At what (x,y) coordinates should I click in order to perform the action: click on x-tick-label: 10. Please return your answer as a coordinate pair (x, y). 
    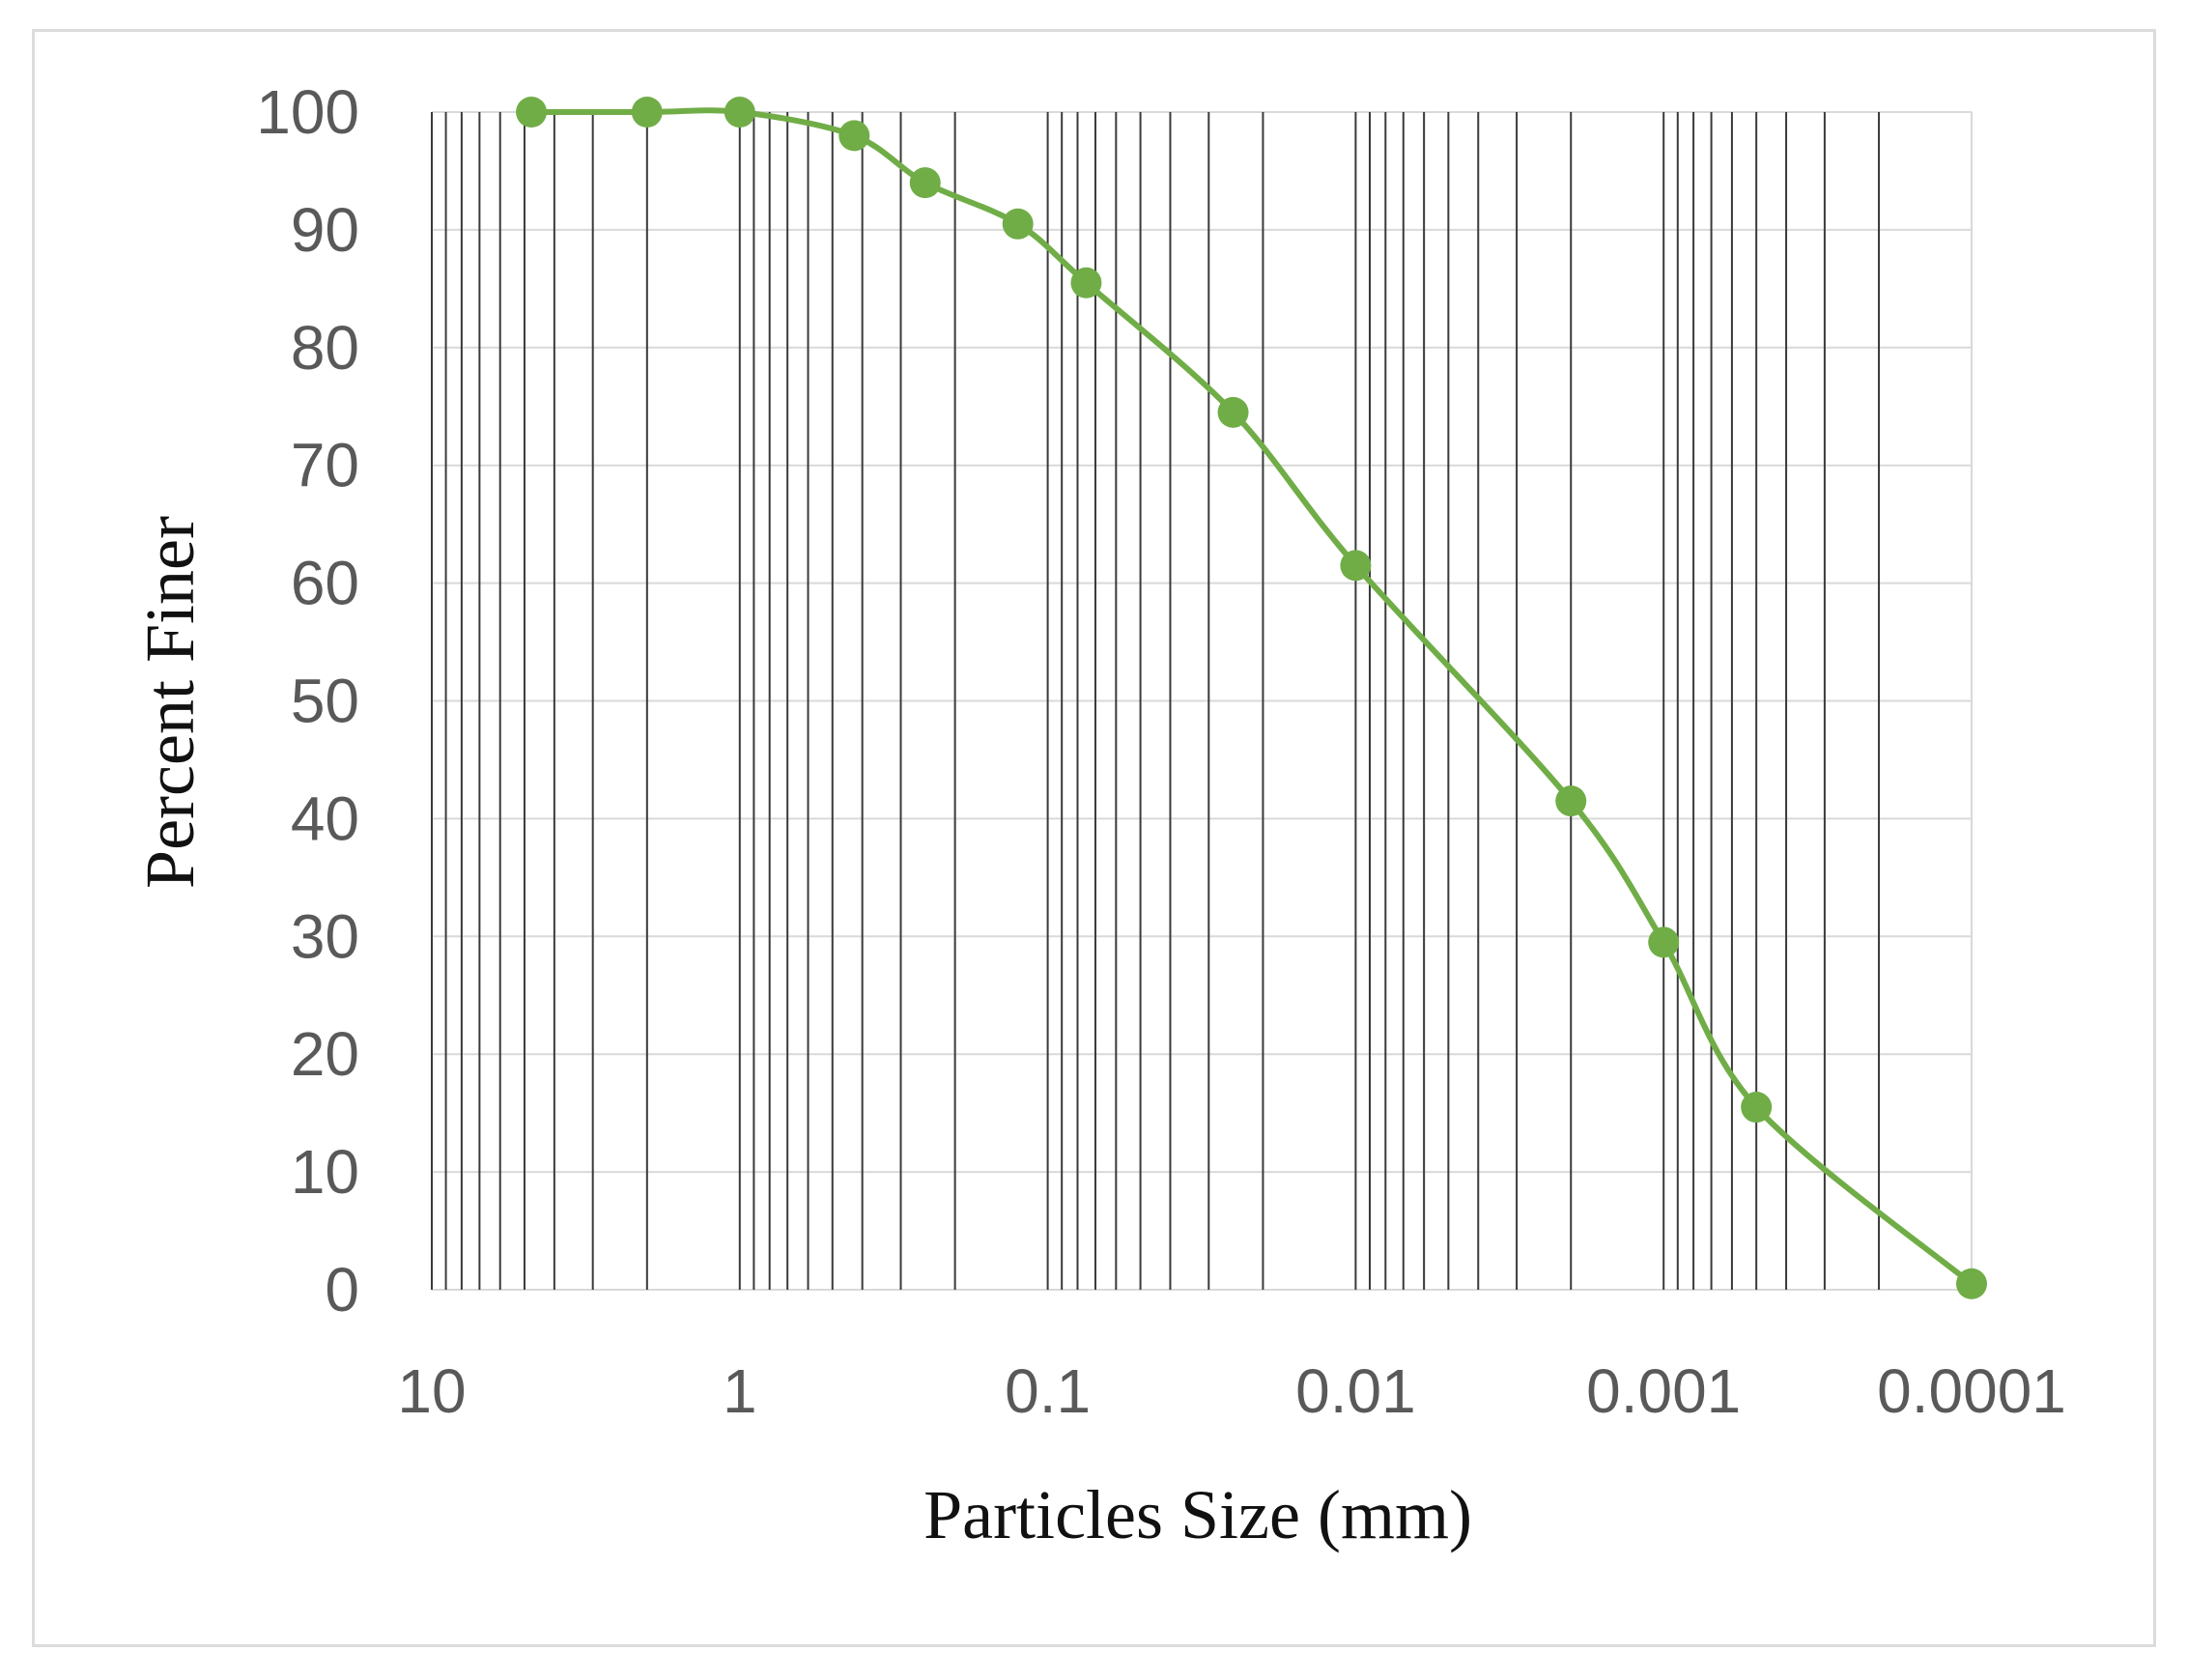
    Looking at the image, I should click on (432, 1391).